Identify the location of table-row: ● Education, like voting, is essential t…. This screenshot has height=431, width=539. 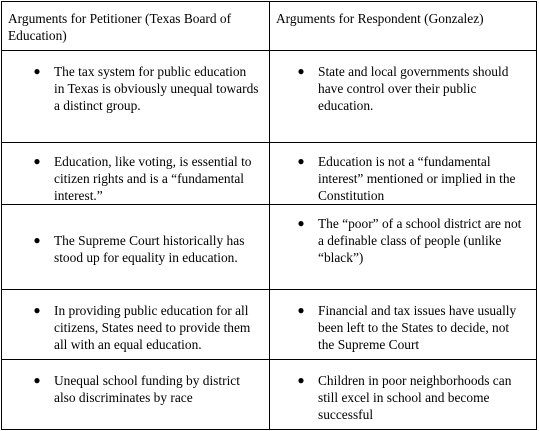
(269, 173).